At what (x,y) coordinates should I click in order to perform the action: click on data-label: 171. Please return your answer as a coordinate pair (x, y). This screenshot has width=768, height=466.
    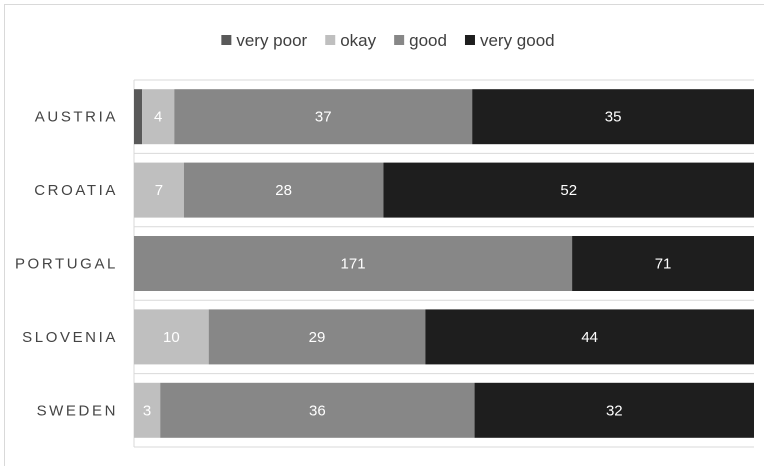
    Looking at the image, I should click on (353, 264).